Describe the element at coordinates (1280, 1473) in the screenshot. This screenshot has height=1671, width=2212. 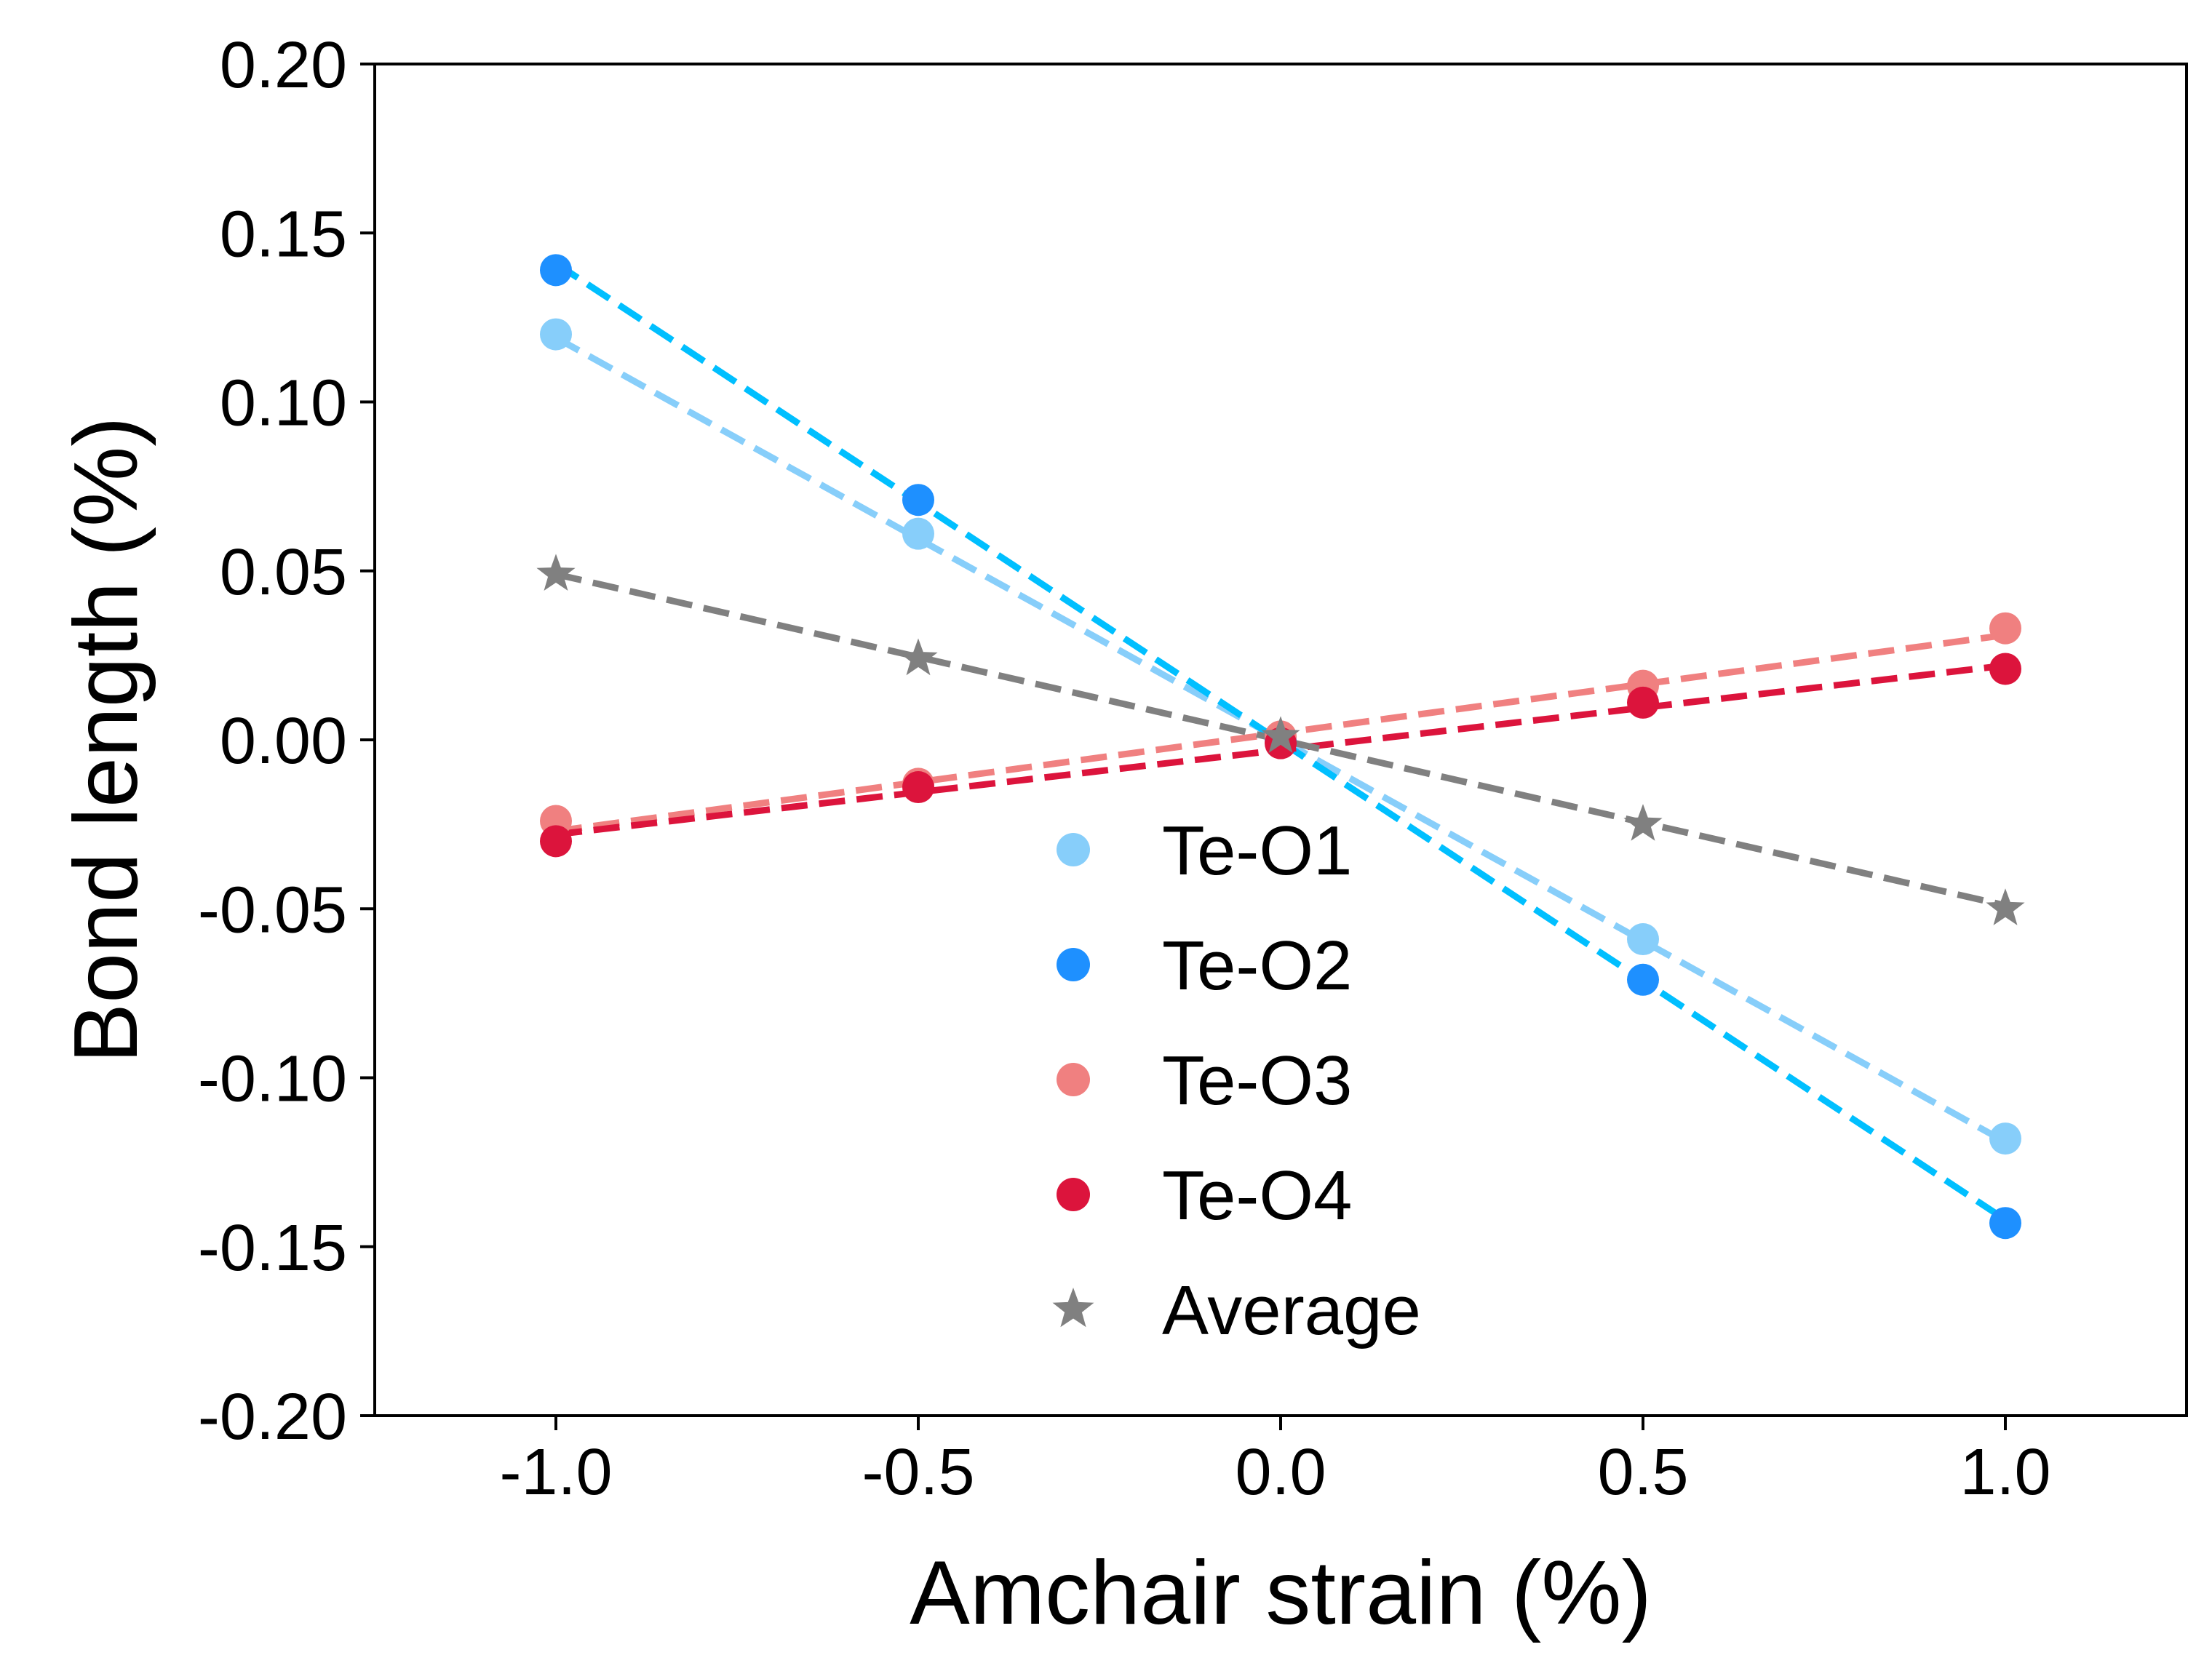
I see `x-tick-label: 0.0` at that location.